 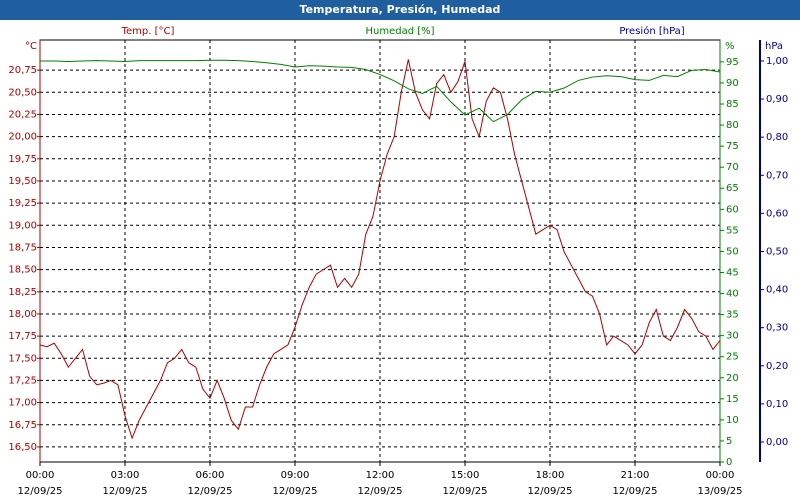 What do you see at coordinates (732, 188) in the screenshot?
I see `y-tick-label: 65` at bounding box center [732, 188].